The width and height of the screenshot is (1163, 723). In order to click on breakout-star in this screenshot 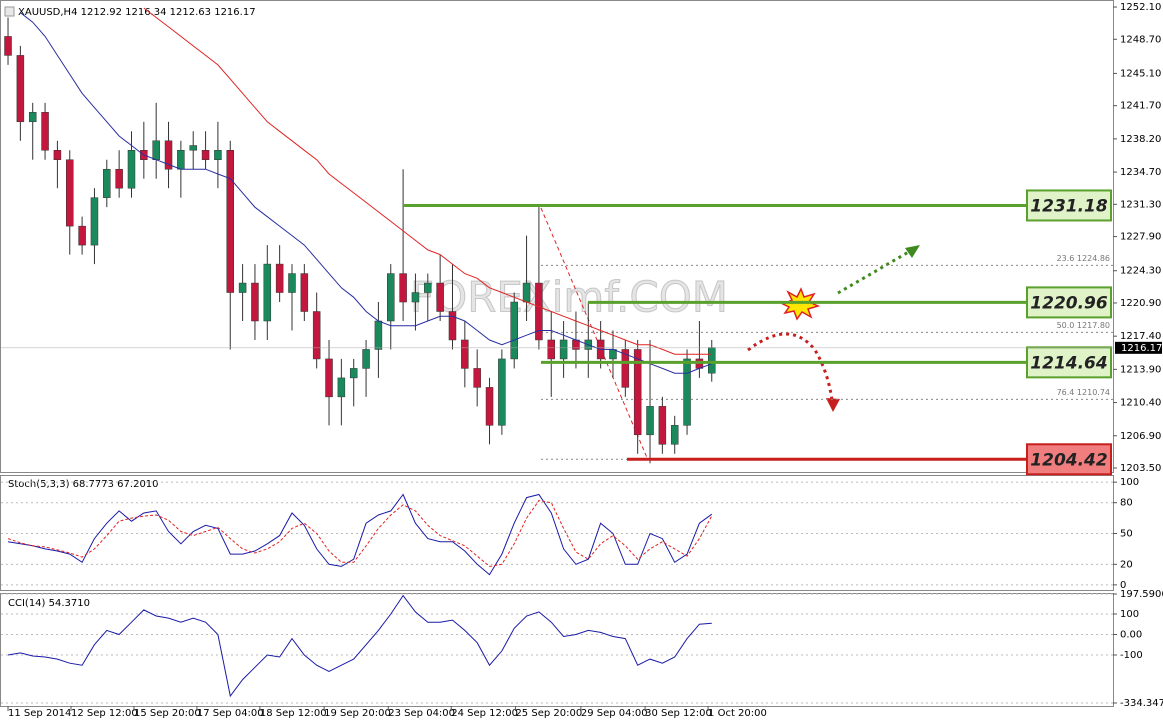, I will do `click(801, 304)`.